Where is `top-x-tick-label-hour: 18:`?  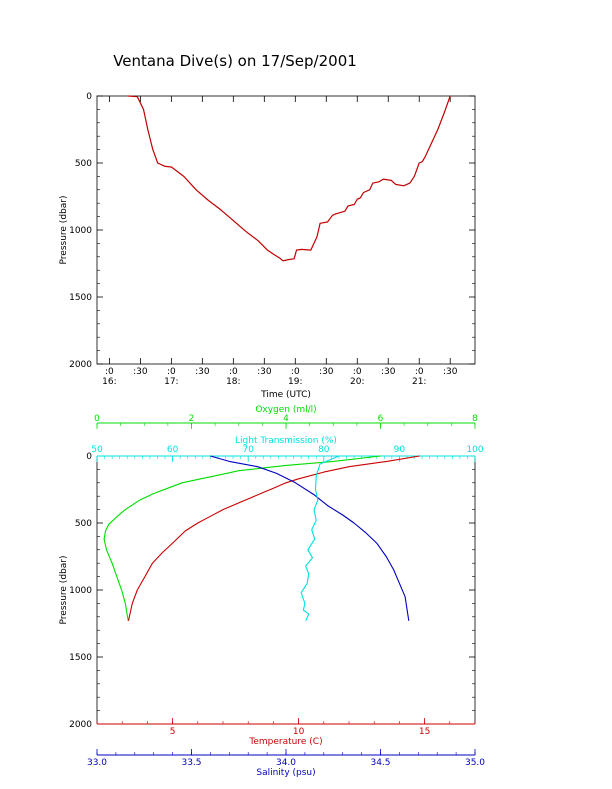
top-x-tick-label-hour: 18: is located at coordinates (233, 382).